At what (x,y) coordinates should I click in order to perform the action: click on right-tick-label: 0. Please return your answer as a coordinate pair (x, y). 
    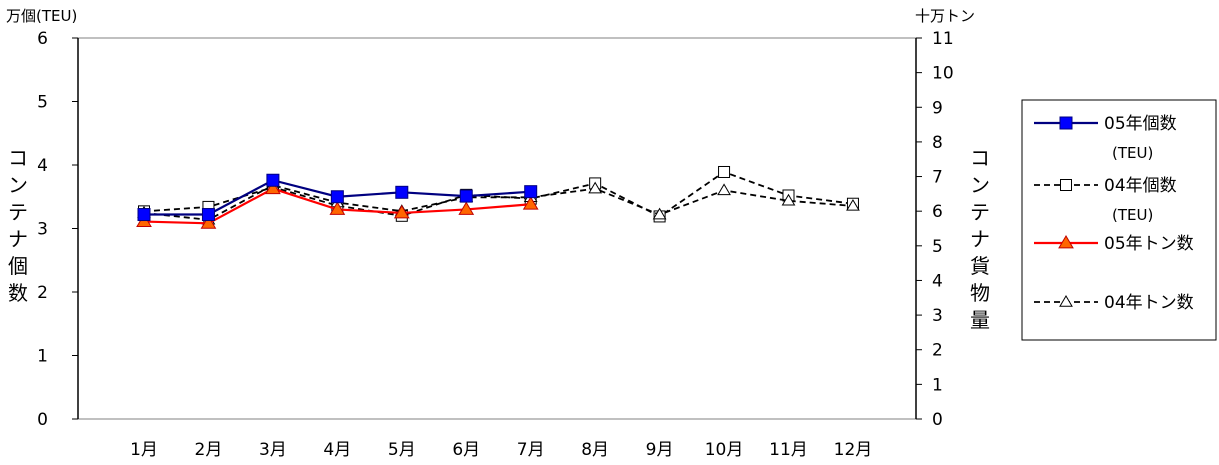
    Looking at the image, I should click on (937, 420).